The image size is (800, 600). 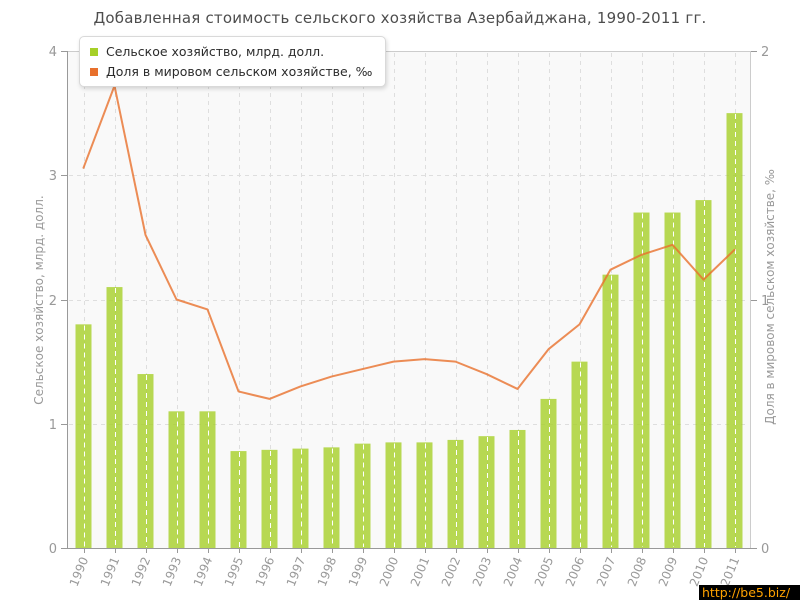 I want to click on legend-label-agriculture: Сельское хозяйство, млрд. долл., so click(x=215, y=51).